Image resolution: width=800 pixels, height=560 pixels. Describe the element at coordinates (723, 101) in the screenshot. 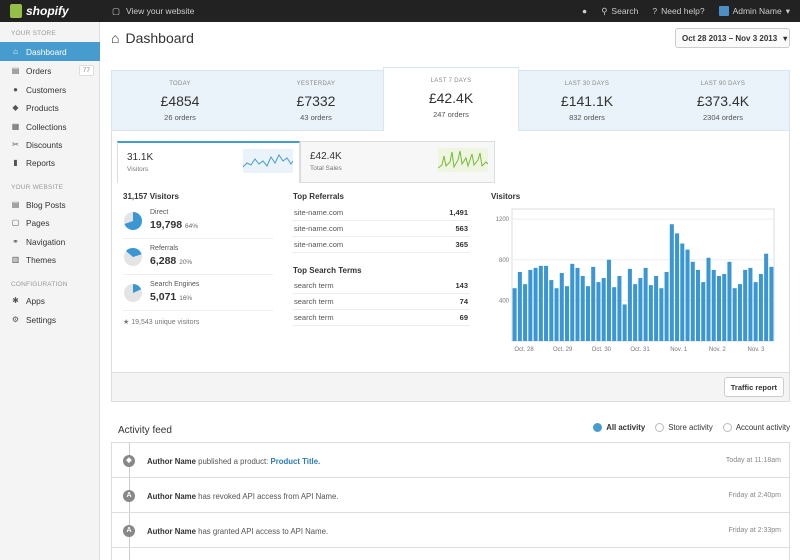

I see `stat-last-90-days: LAST 90 DAYS £373.4K 2304 orders` at that location.